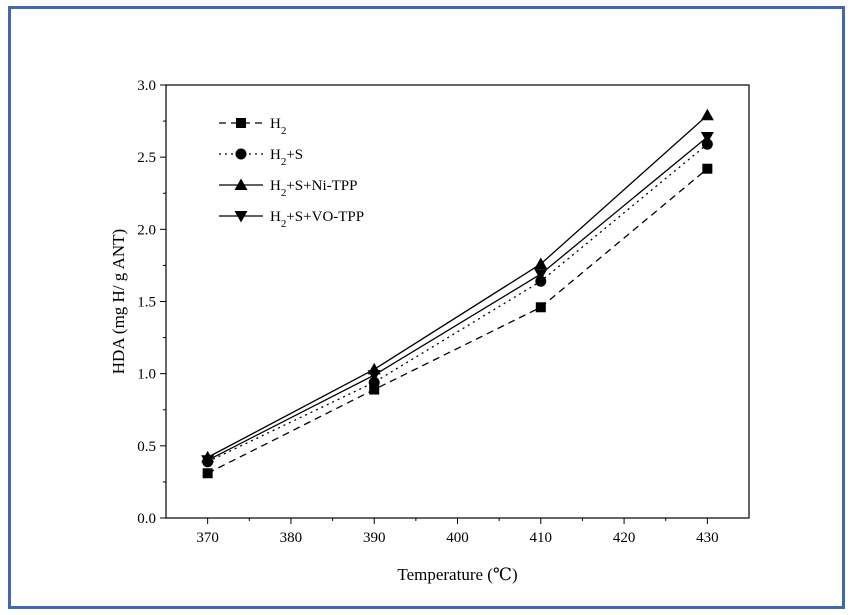 The height and width of the screenshot is (615, 857). Describe the element at coordinates (541, 538) in the screenshot. I see `x-tick-label: 410` at that location.